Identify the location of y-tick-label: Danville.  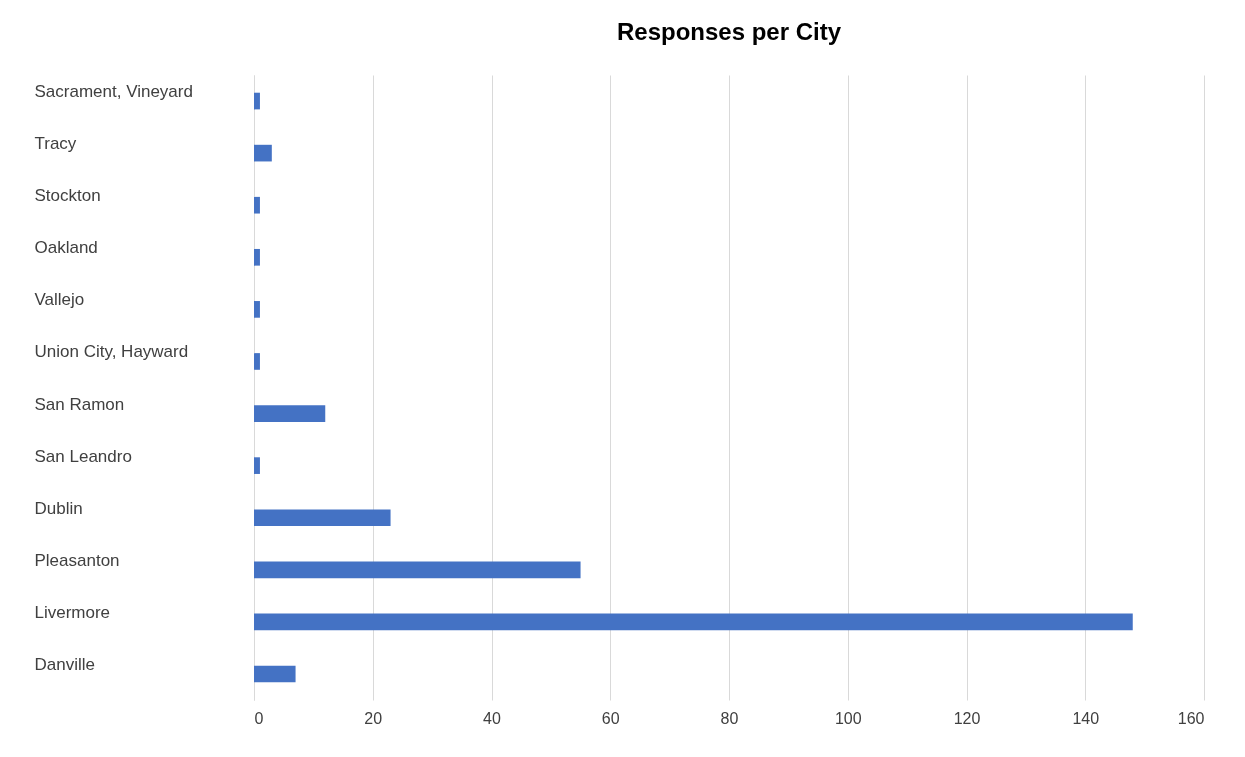
(64, 664).